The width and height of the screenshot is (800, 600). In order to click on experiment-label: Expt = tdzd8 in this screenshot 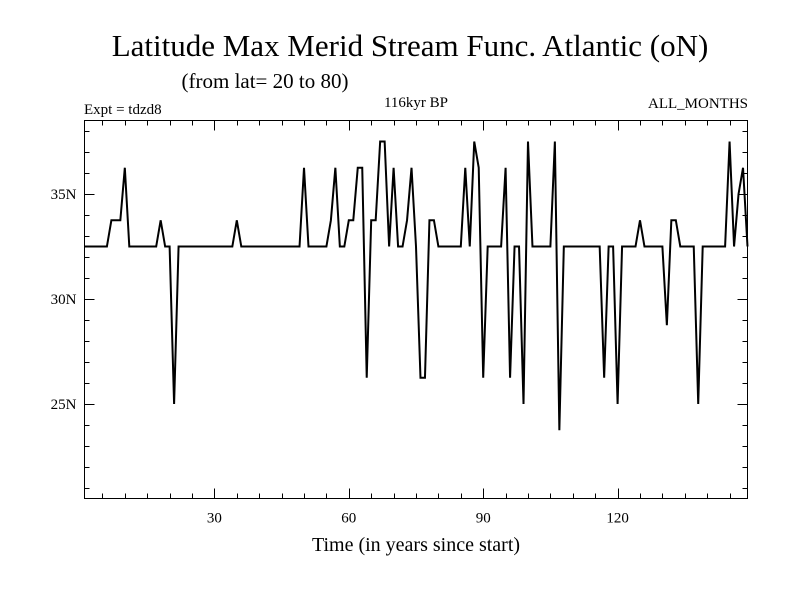, I will do `click(123, 110)`.